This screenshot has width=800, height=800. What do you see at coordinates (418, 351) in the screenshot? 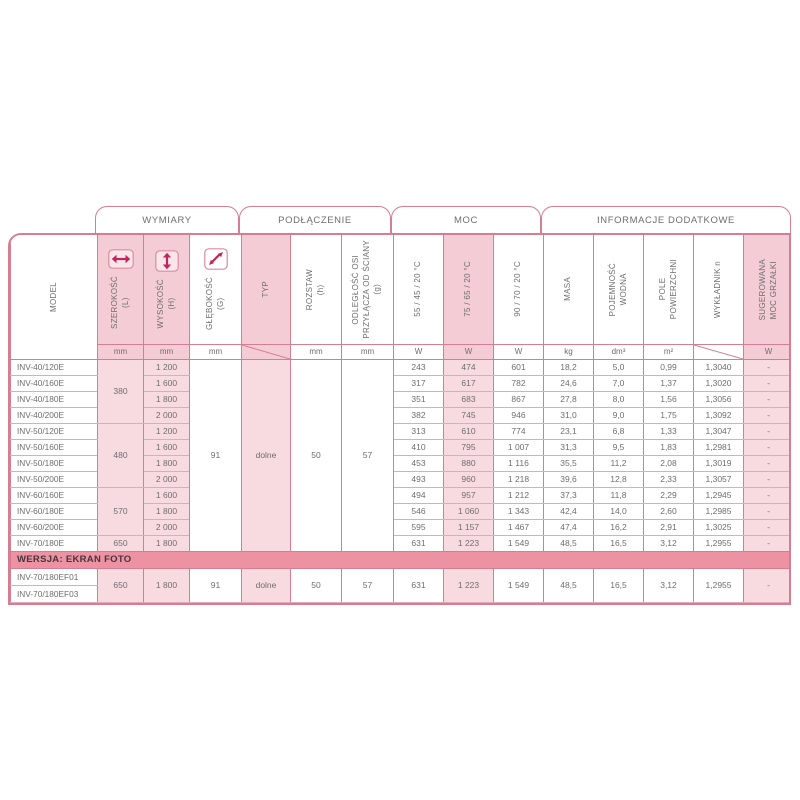
I see `unit-cell-power-55: W` at bounding box center [418, 351].